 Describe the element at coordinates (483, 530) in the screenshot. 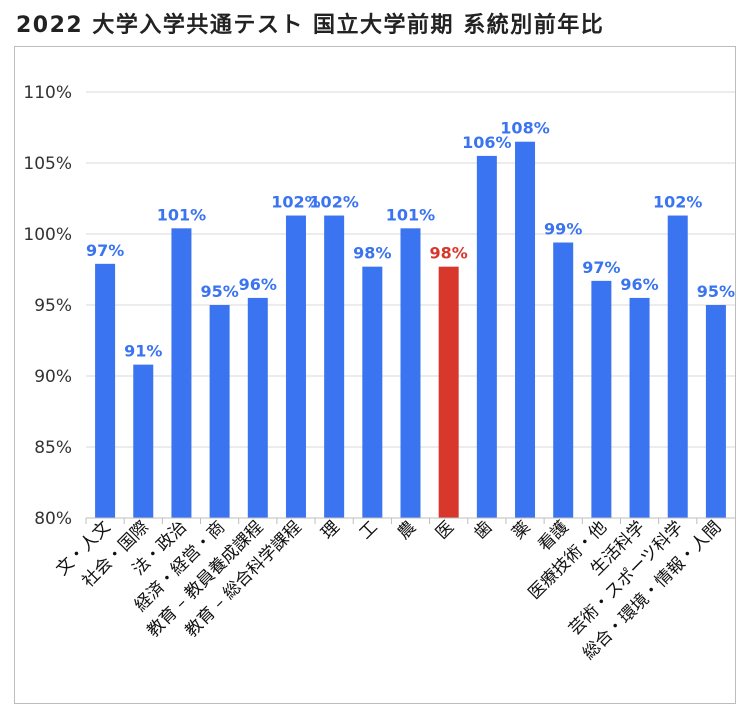

I see `x-tick-label: 歯` at that location.